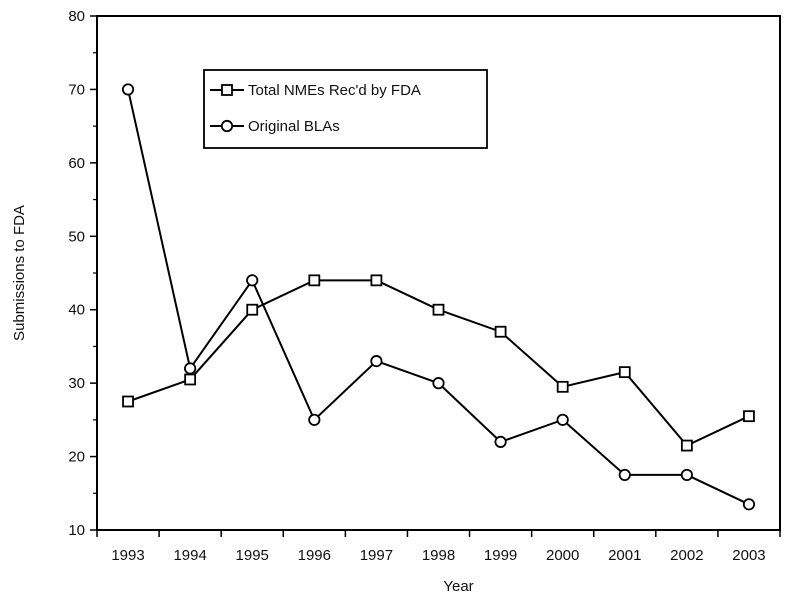 The image size is (790, 598). I want to click on x-tick-label: 2000, so click(562, 555).